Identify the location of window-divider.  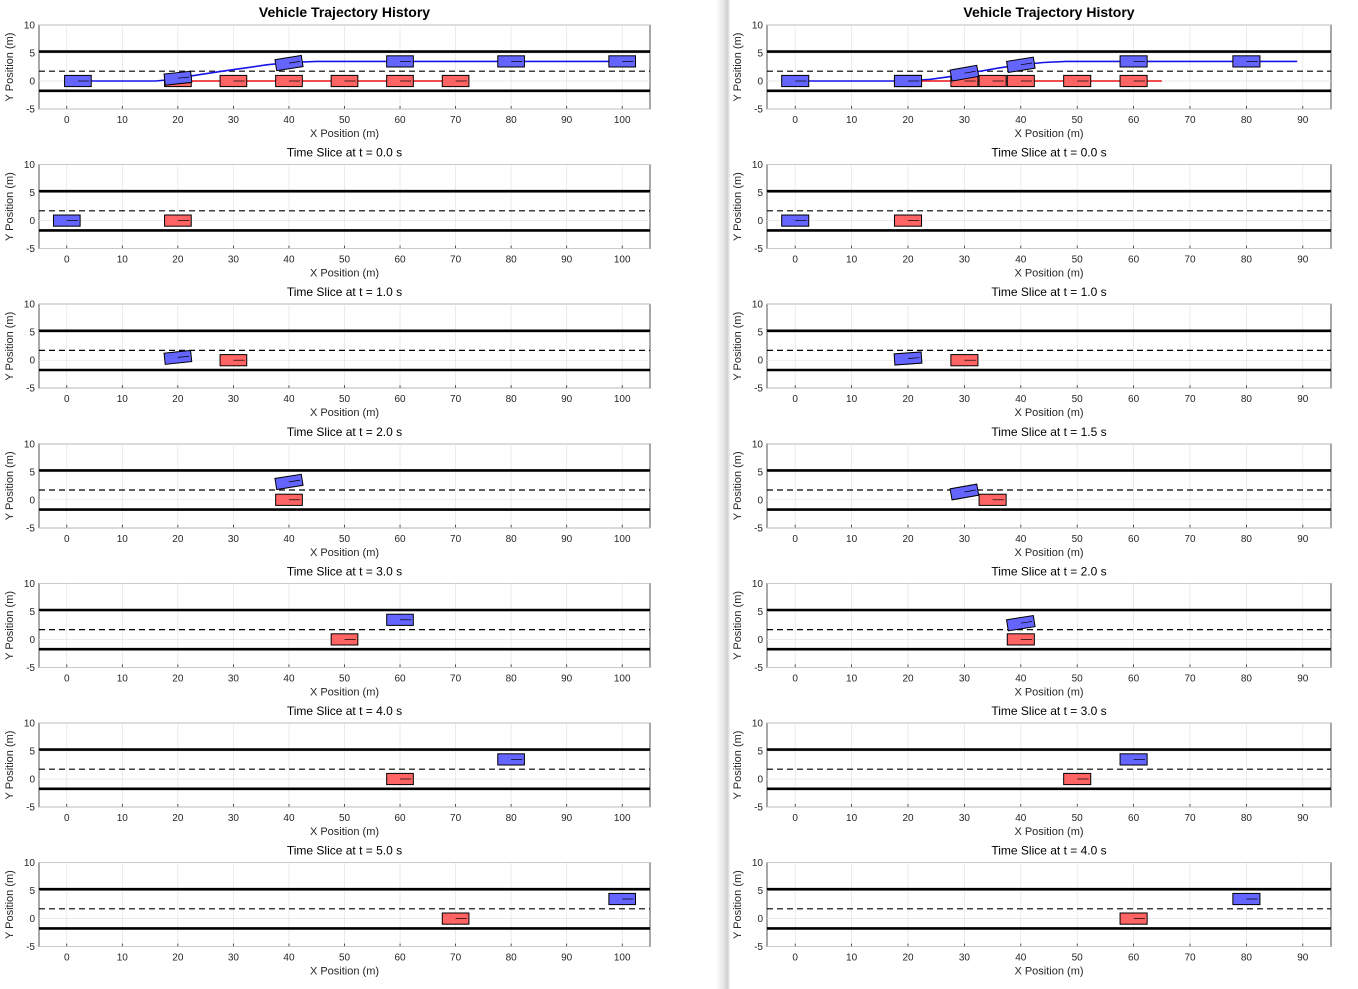
(723, 494).